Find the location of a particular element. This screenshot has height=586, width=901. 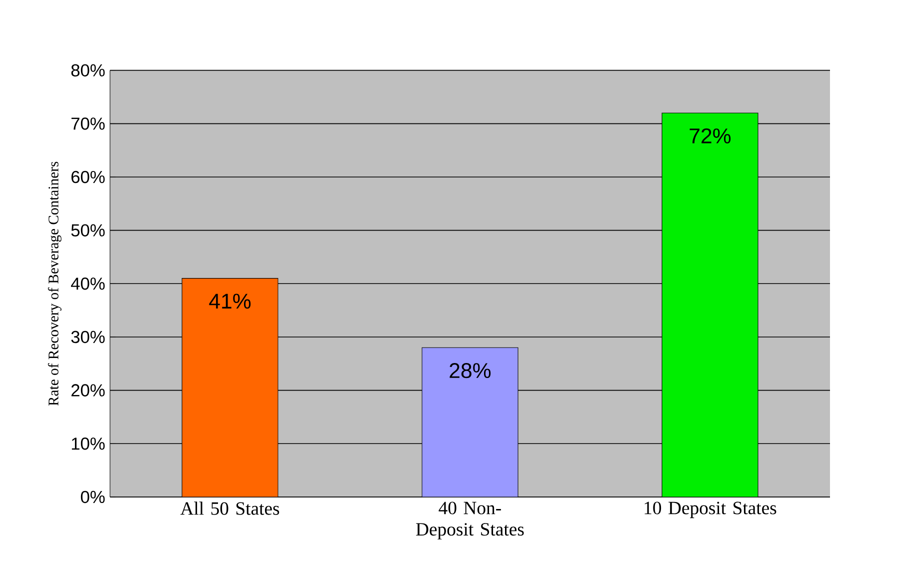

y-tick-label: 80% is located at coordinates (88, 70).